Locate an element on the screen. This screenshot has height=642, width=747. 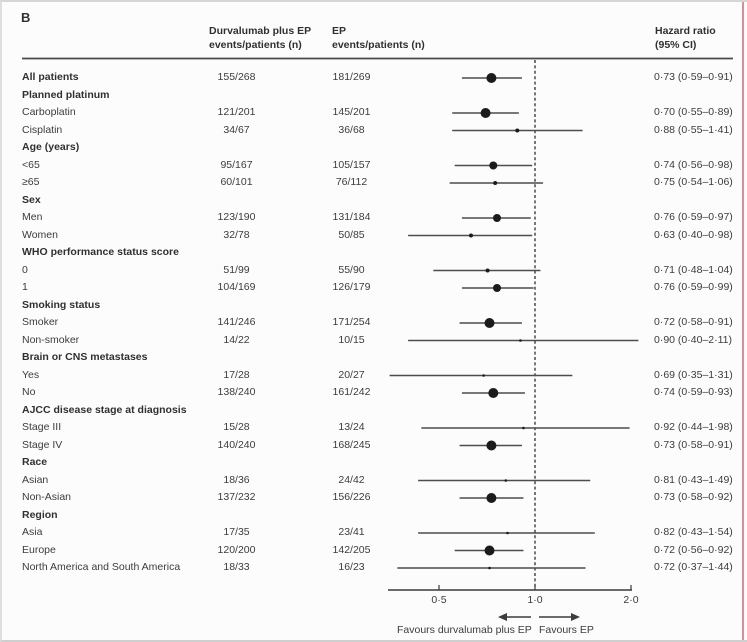
treatment-events-patients: 34/67 is located at coordinates (236, 129).